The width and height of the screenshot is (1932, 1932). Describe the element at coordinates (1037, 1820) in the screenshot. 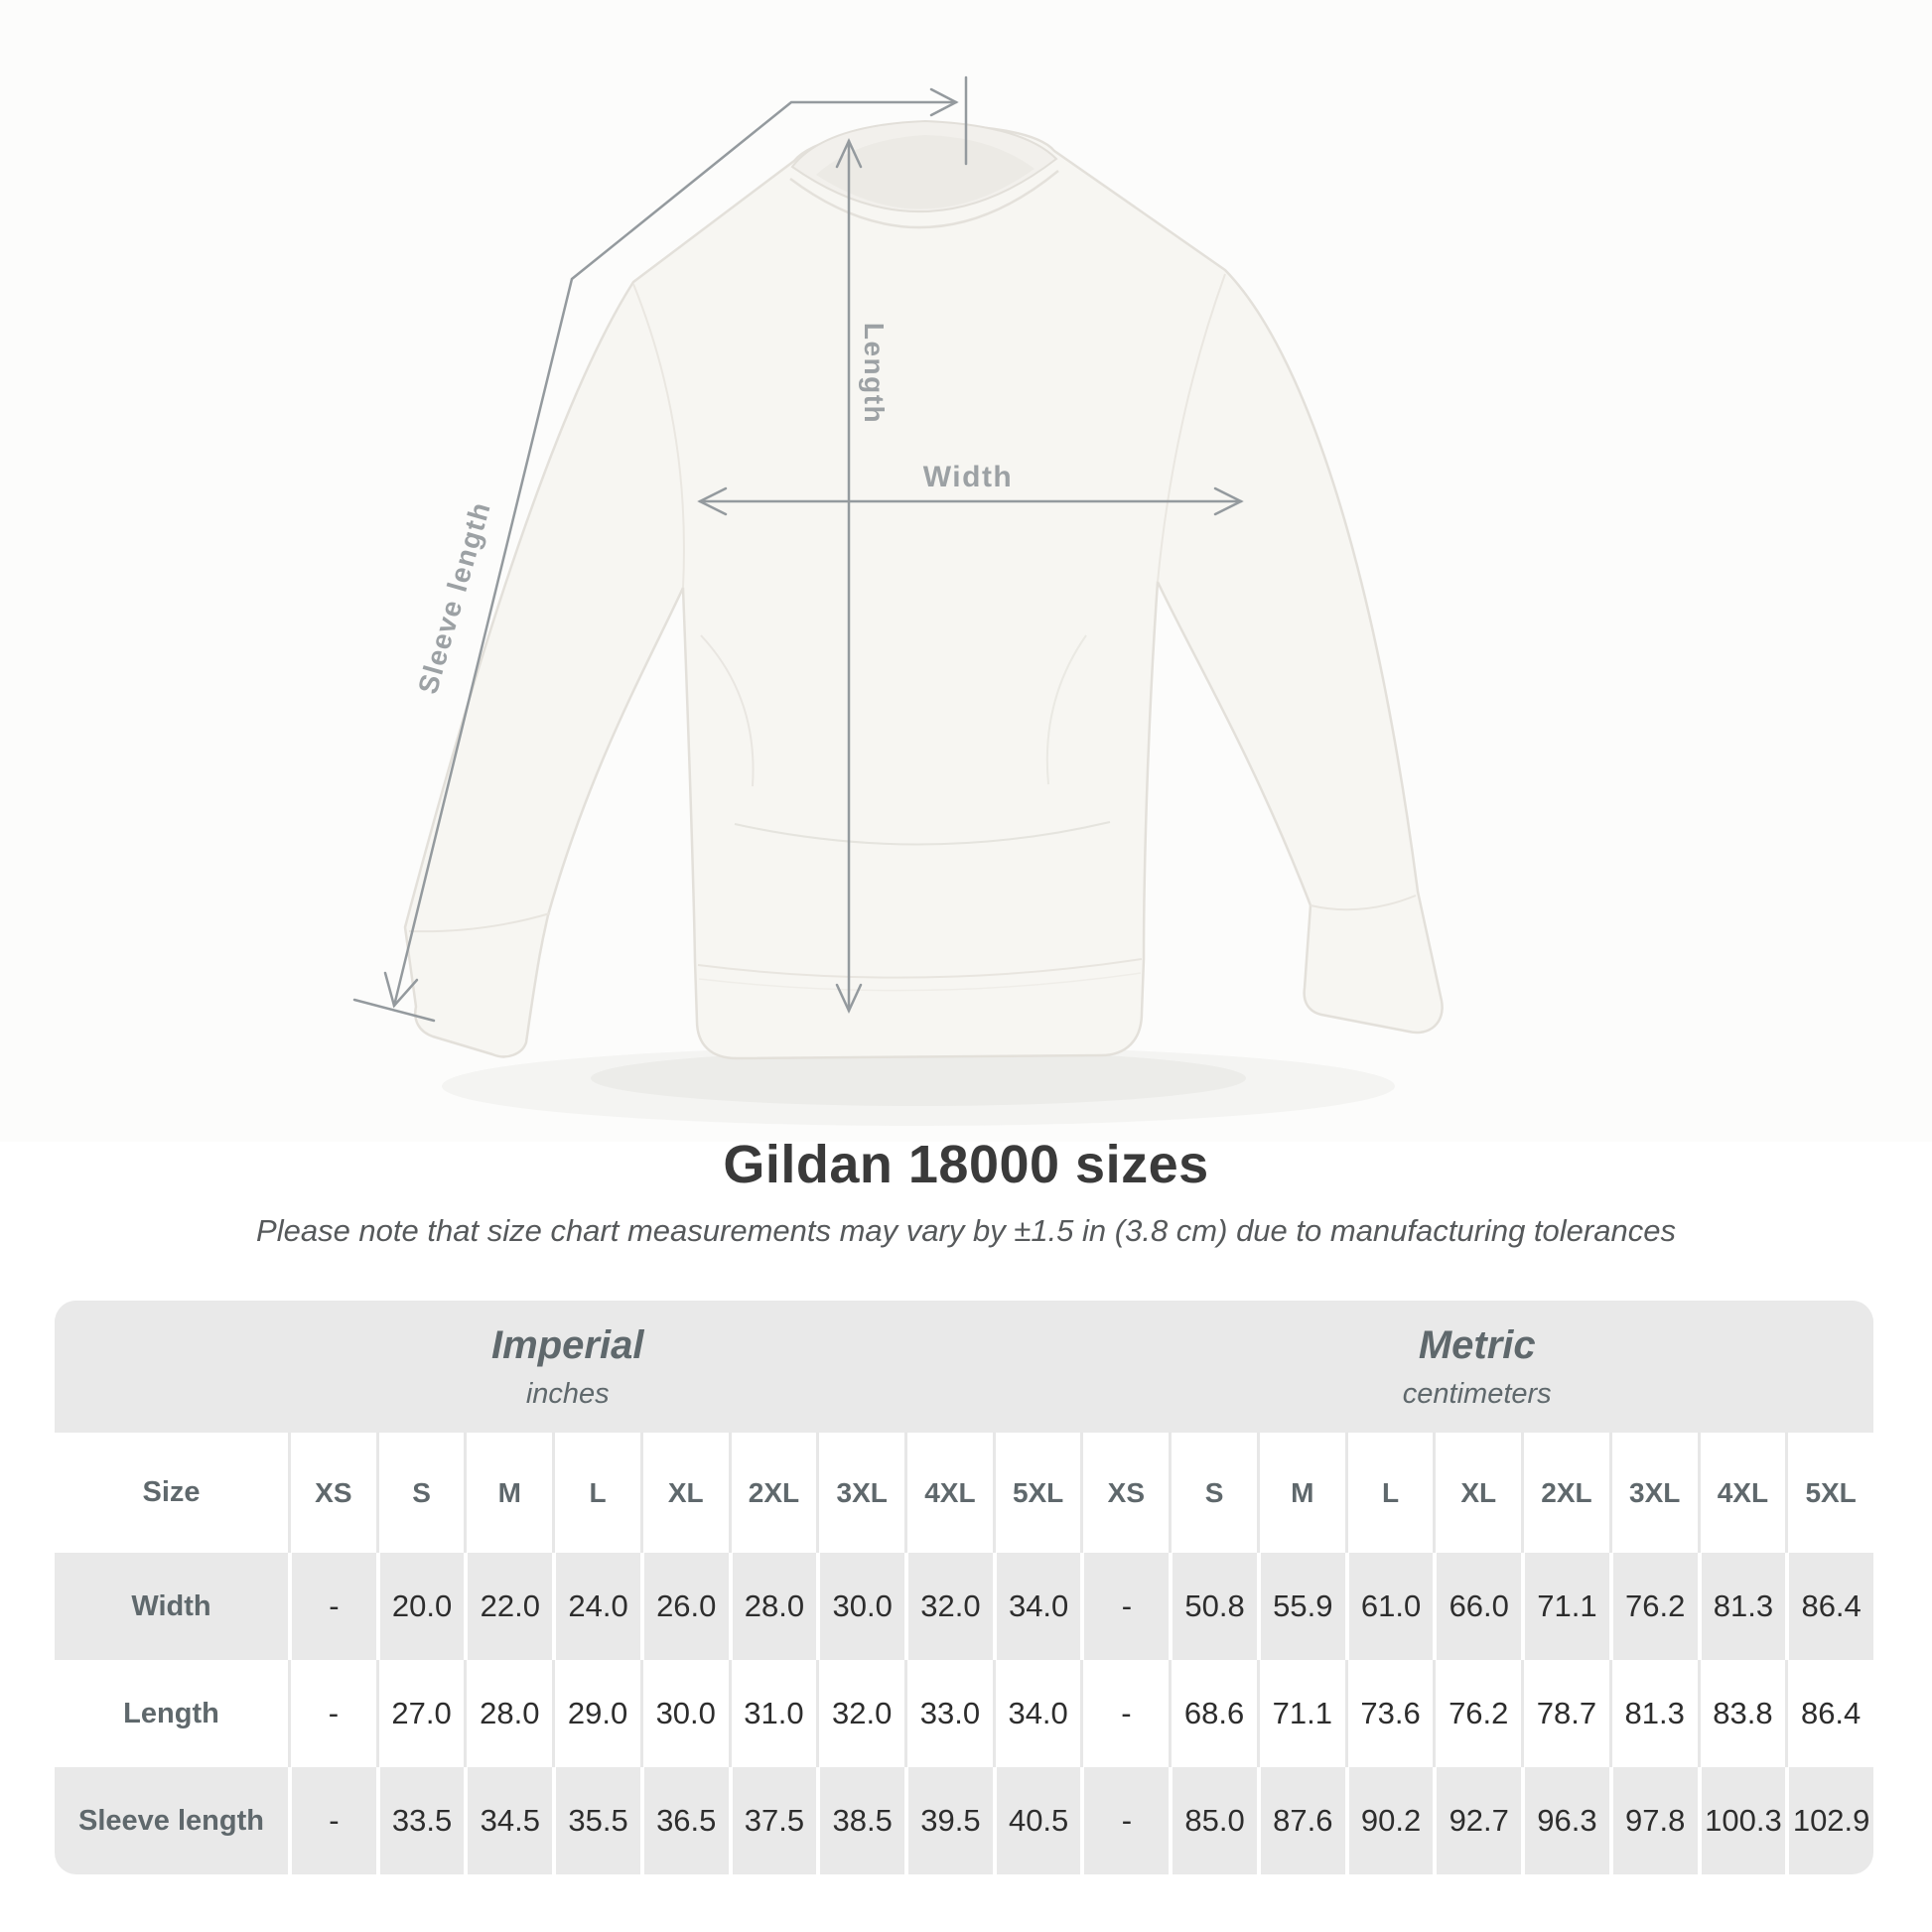

I see `value-cell: 40.5` at that location.